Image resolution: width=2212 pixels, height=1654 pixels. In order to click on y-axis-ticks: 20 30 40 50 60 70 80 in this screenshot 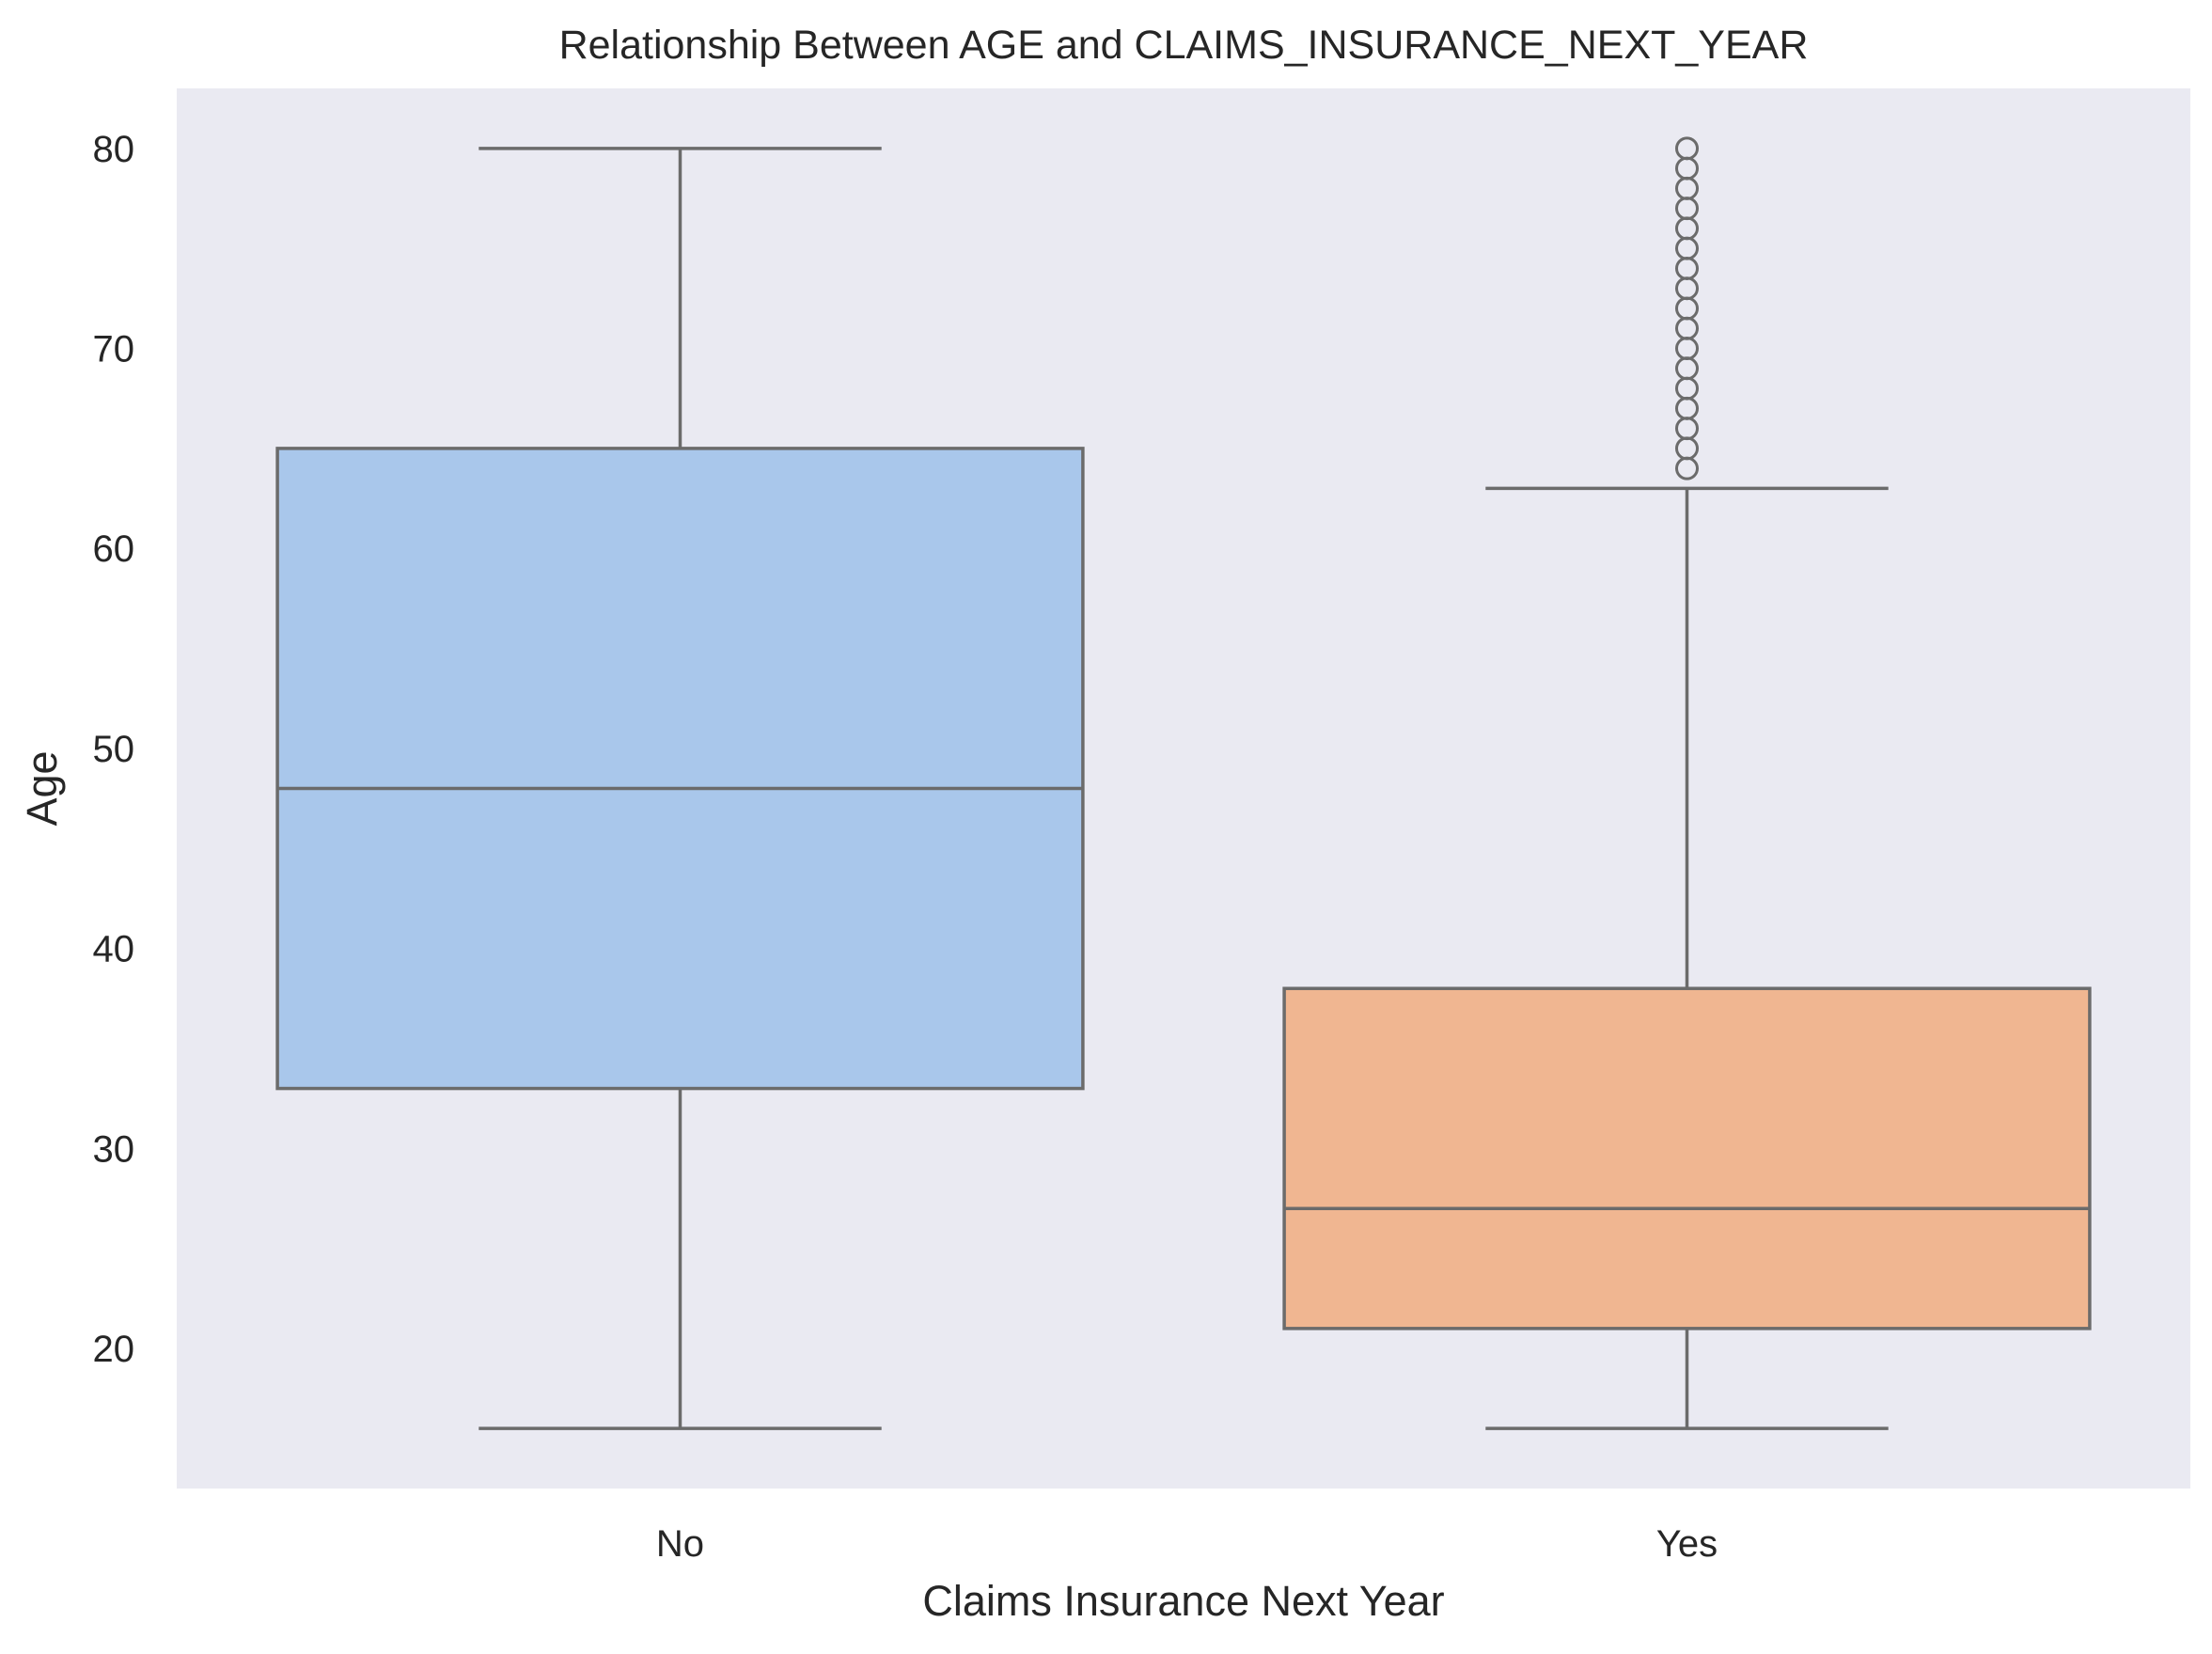, I will do `click(114, 749)`.